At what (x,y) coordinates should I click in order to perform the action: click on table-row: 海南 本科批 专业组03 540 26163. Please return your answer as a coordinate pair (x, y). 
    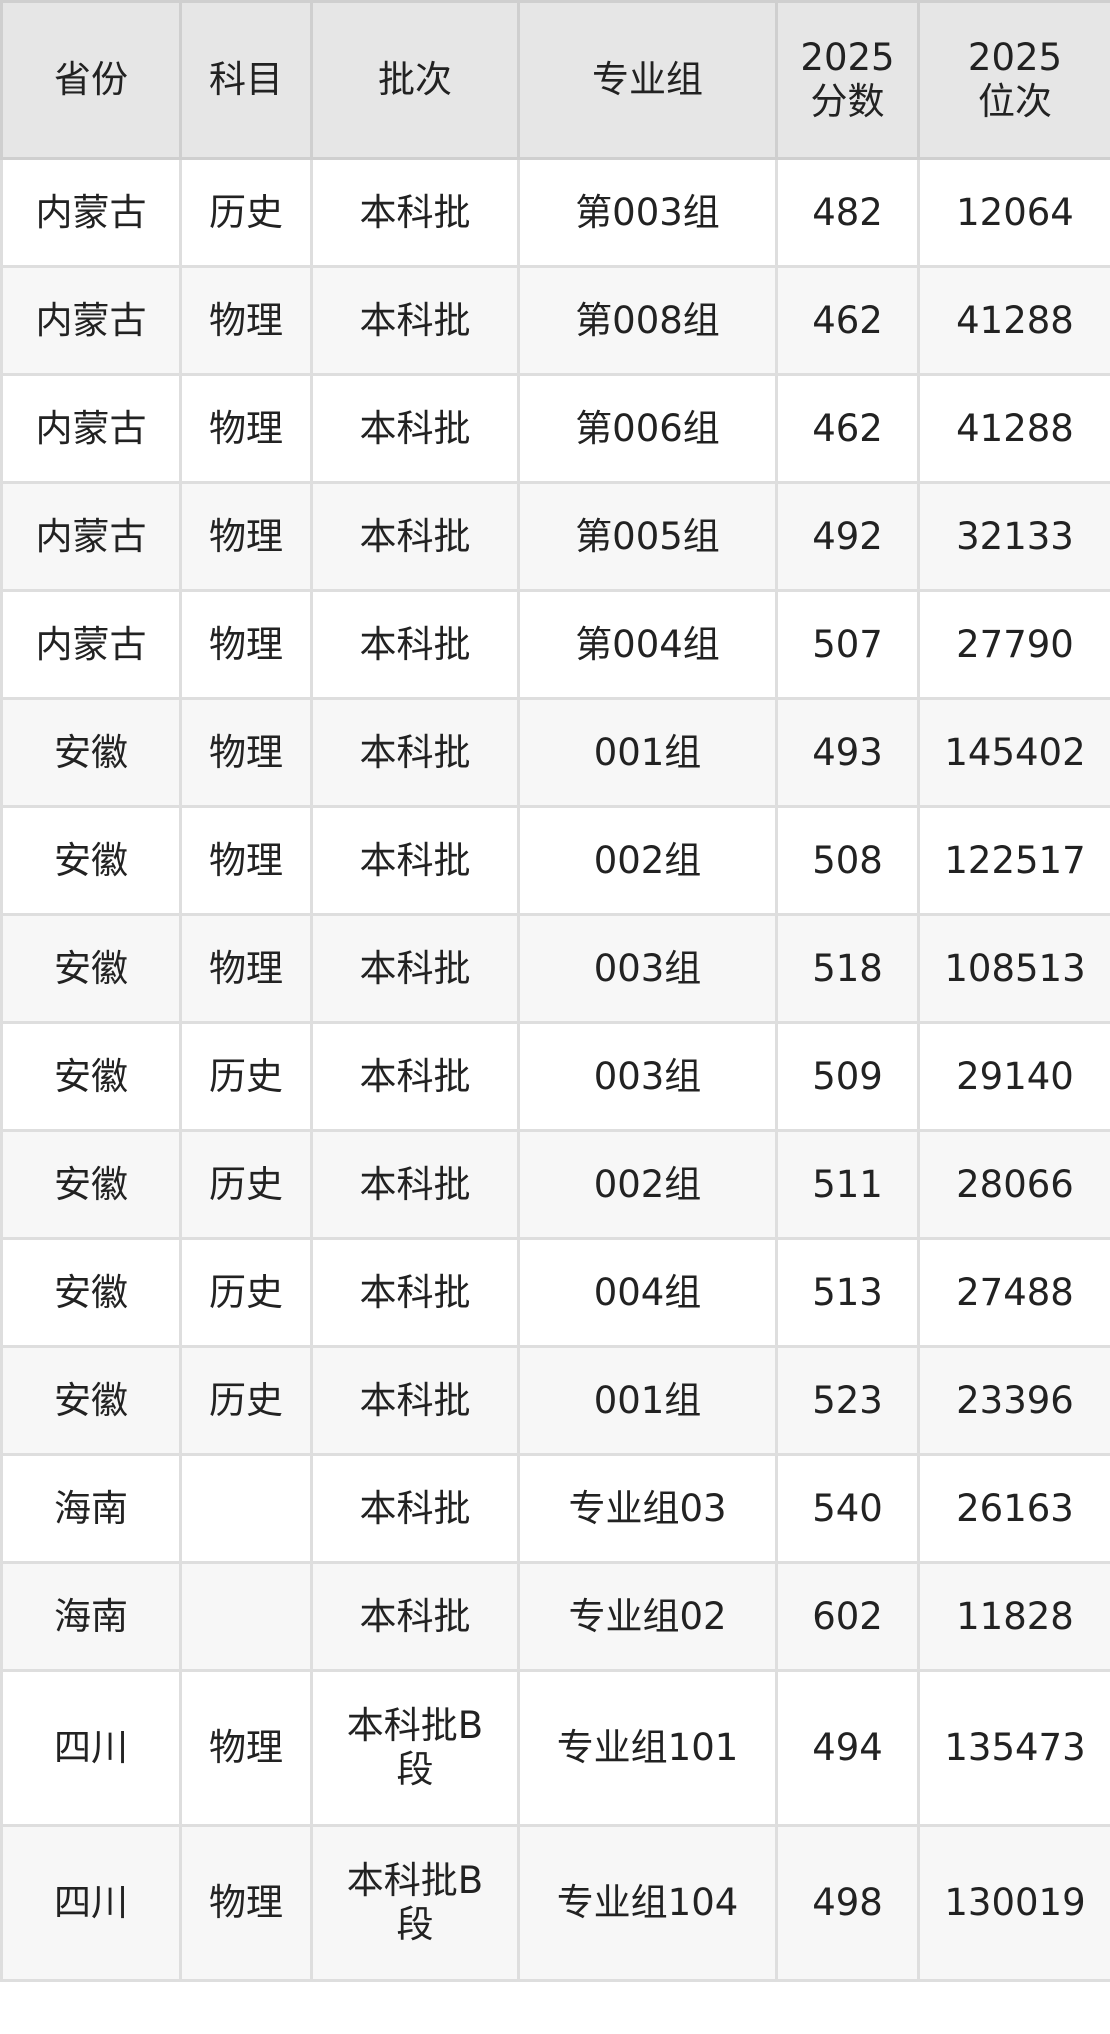
    Looking at the image, I should click on (555, 1508).